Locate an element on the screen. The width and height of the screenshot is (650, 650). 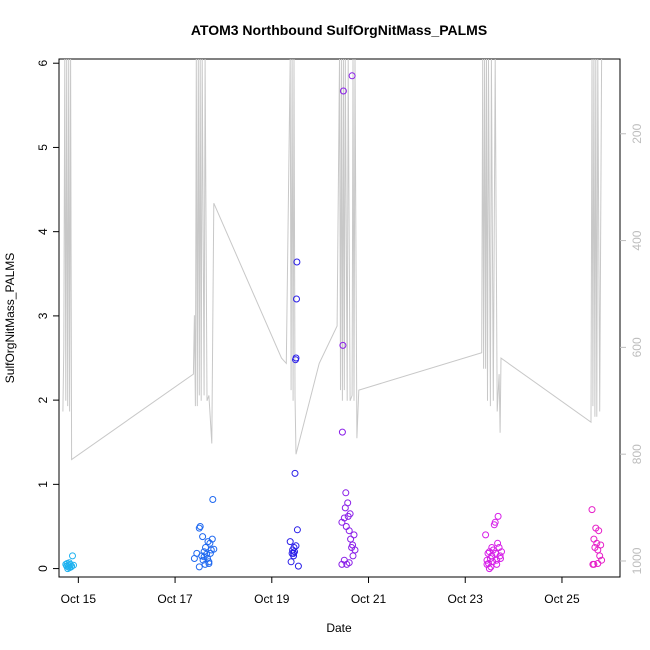
y2-axis: 200 400 600 800 1000 is located at coordinates (632, 348).